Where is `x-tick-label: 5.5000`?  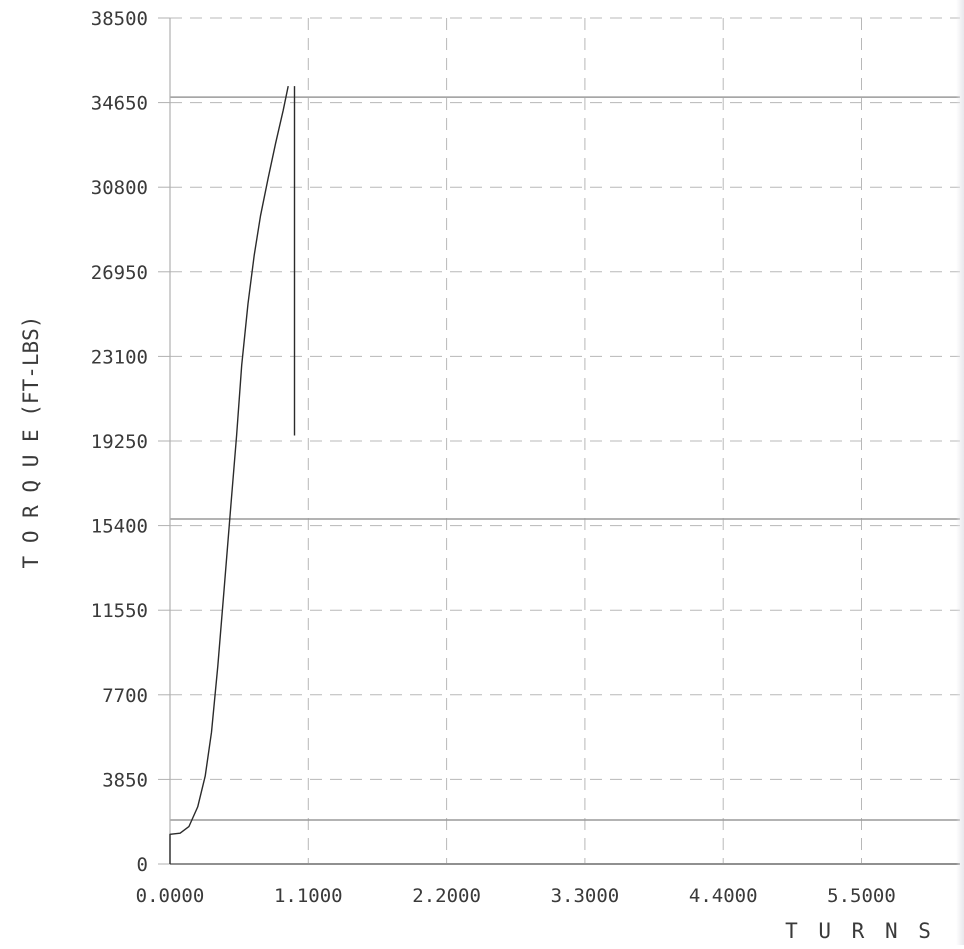 x-tick-label: 5.5000 is located at coordinates (861, 896).